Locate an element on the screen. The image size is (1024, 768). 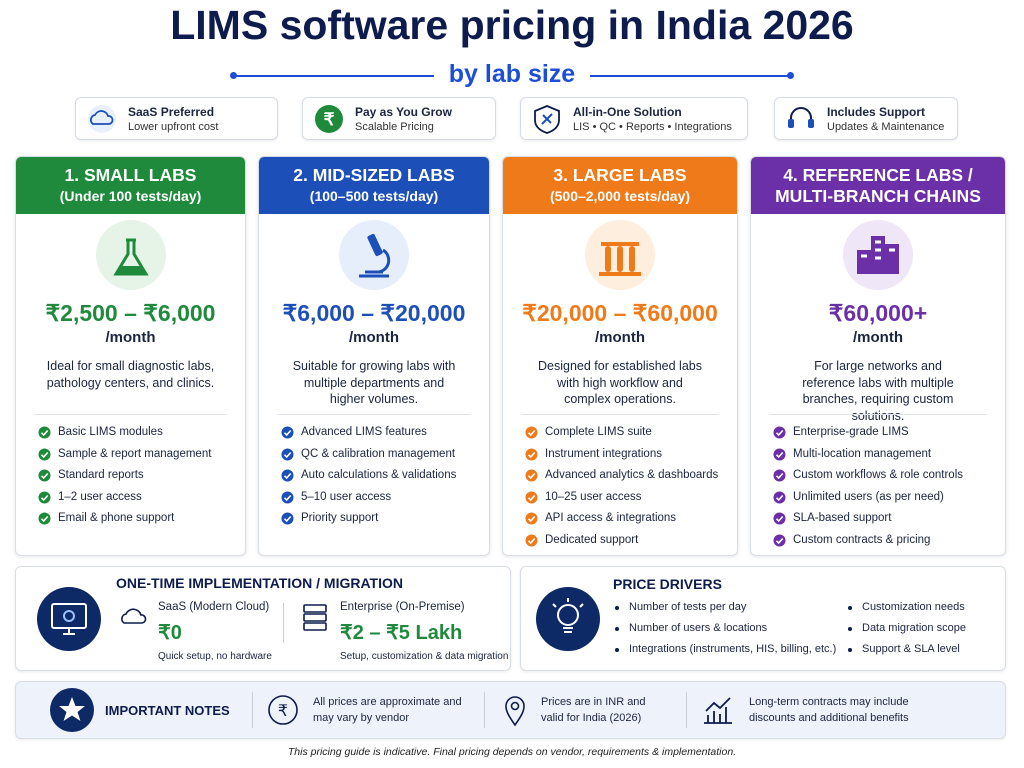
badge-subtitle: Updates & Maintenance is located at coordinates (886, 127).